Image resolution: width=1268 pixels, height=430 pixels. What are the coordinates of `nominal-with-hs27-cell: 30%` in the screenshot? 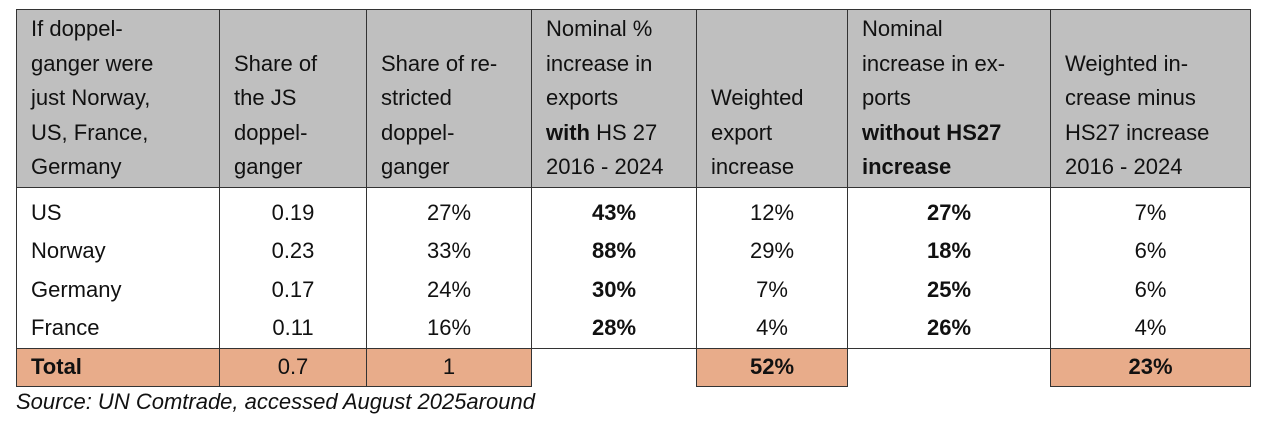 It's located at (614, 289).